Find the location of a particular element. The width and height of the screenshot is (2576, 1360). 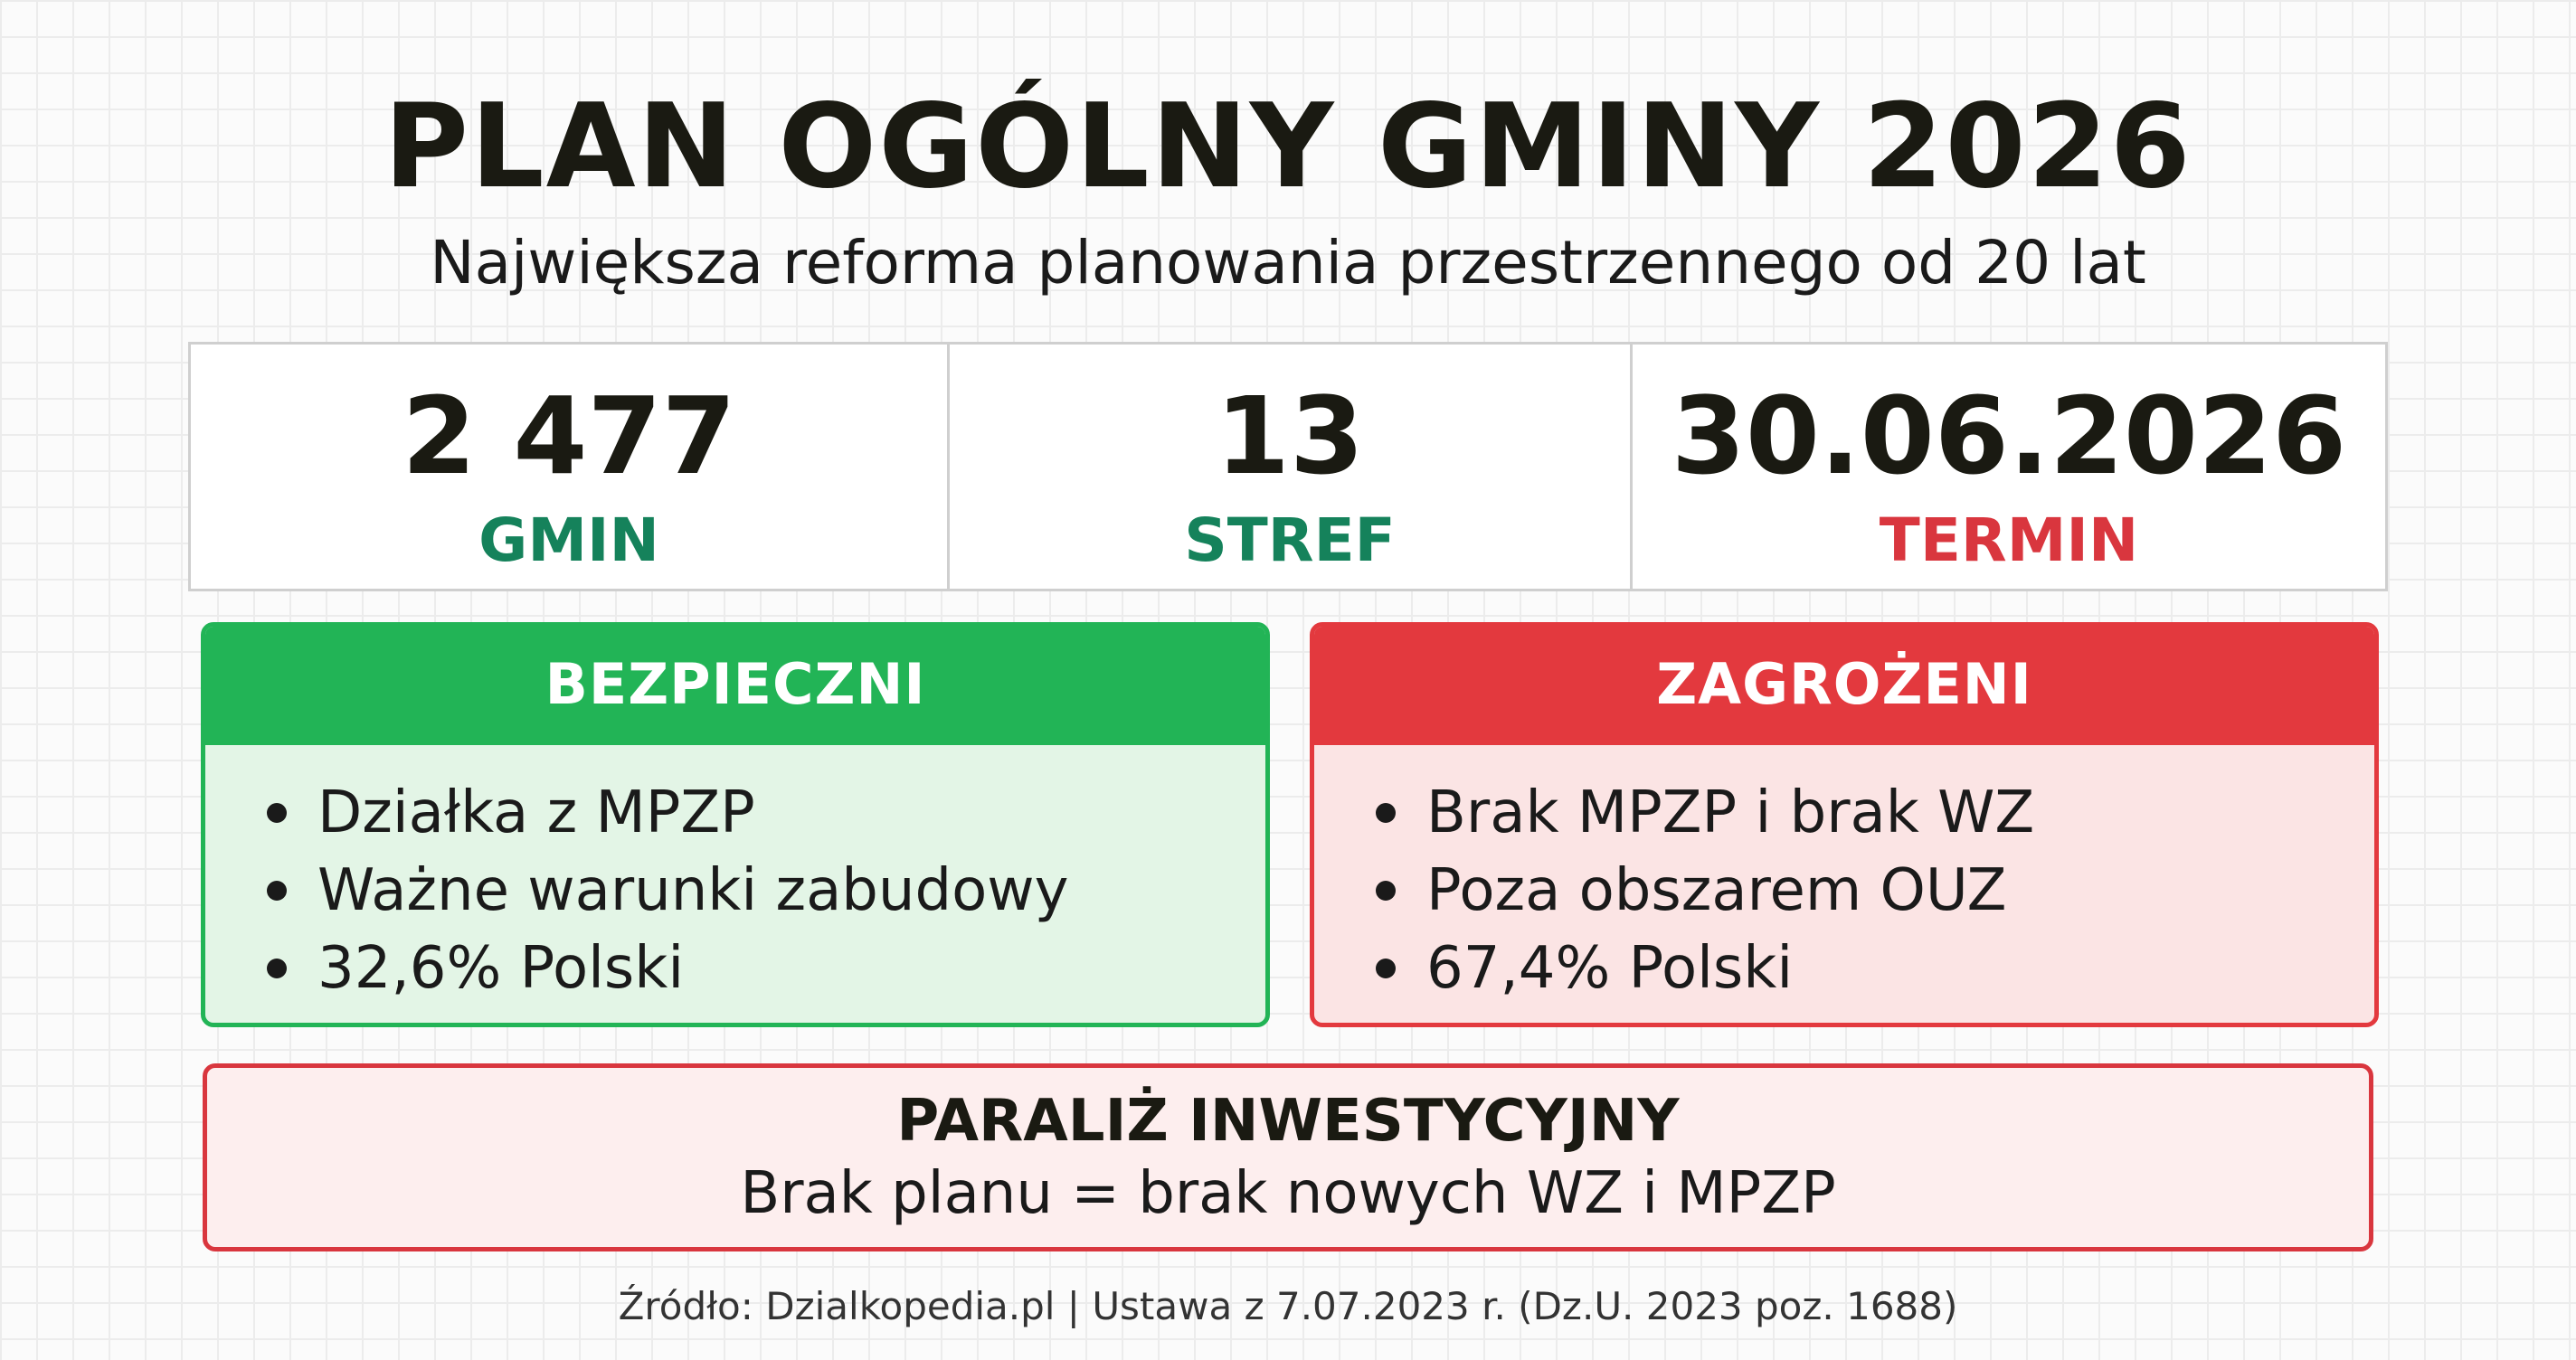

danger-panel-title: ZAGROŻENI is located at coordinates (1844, 686).